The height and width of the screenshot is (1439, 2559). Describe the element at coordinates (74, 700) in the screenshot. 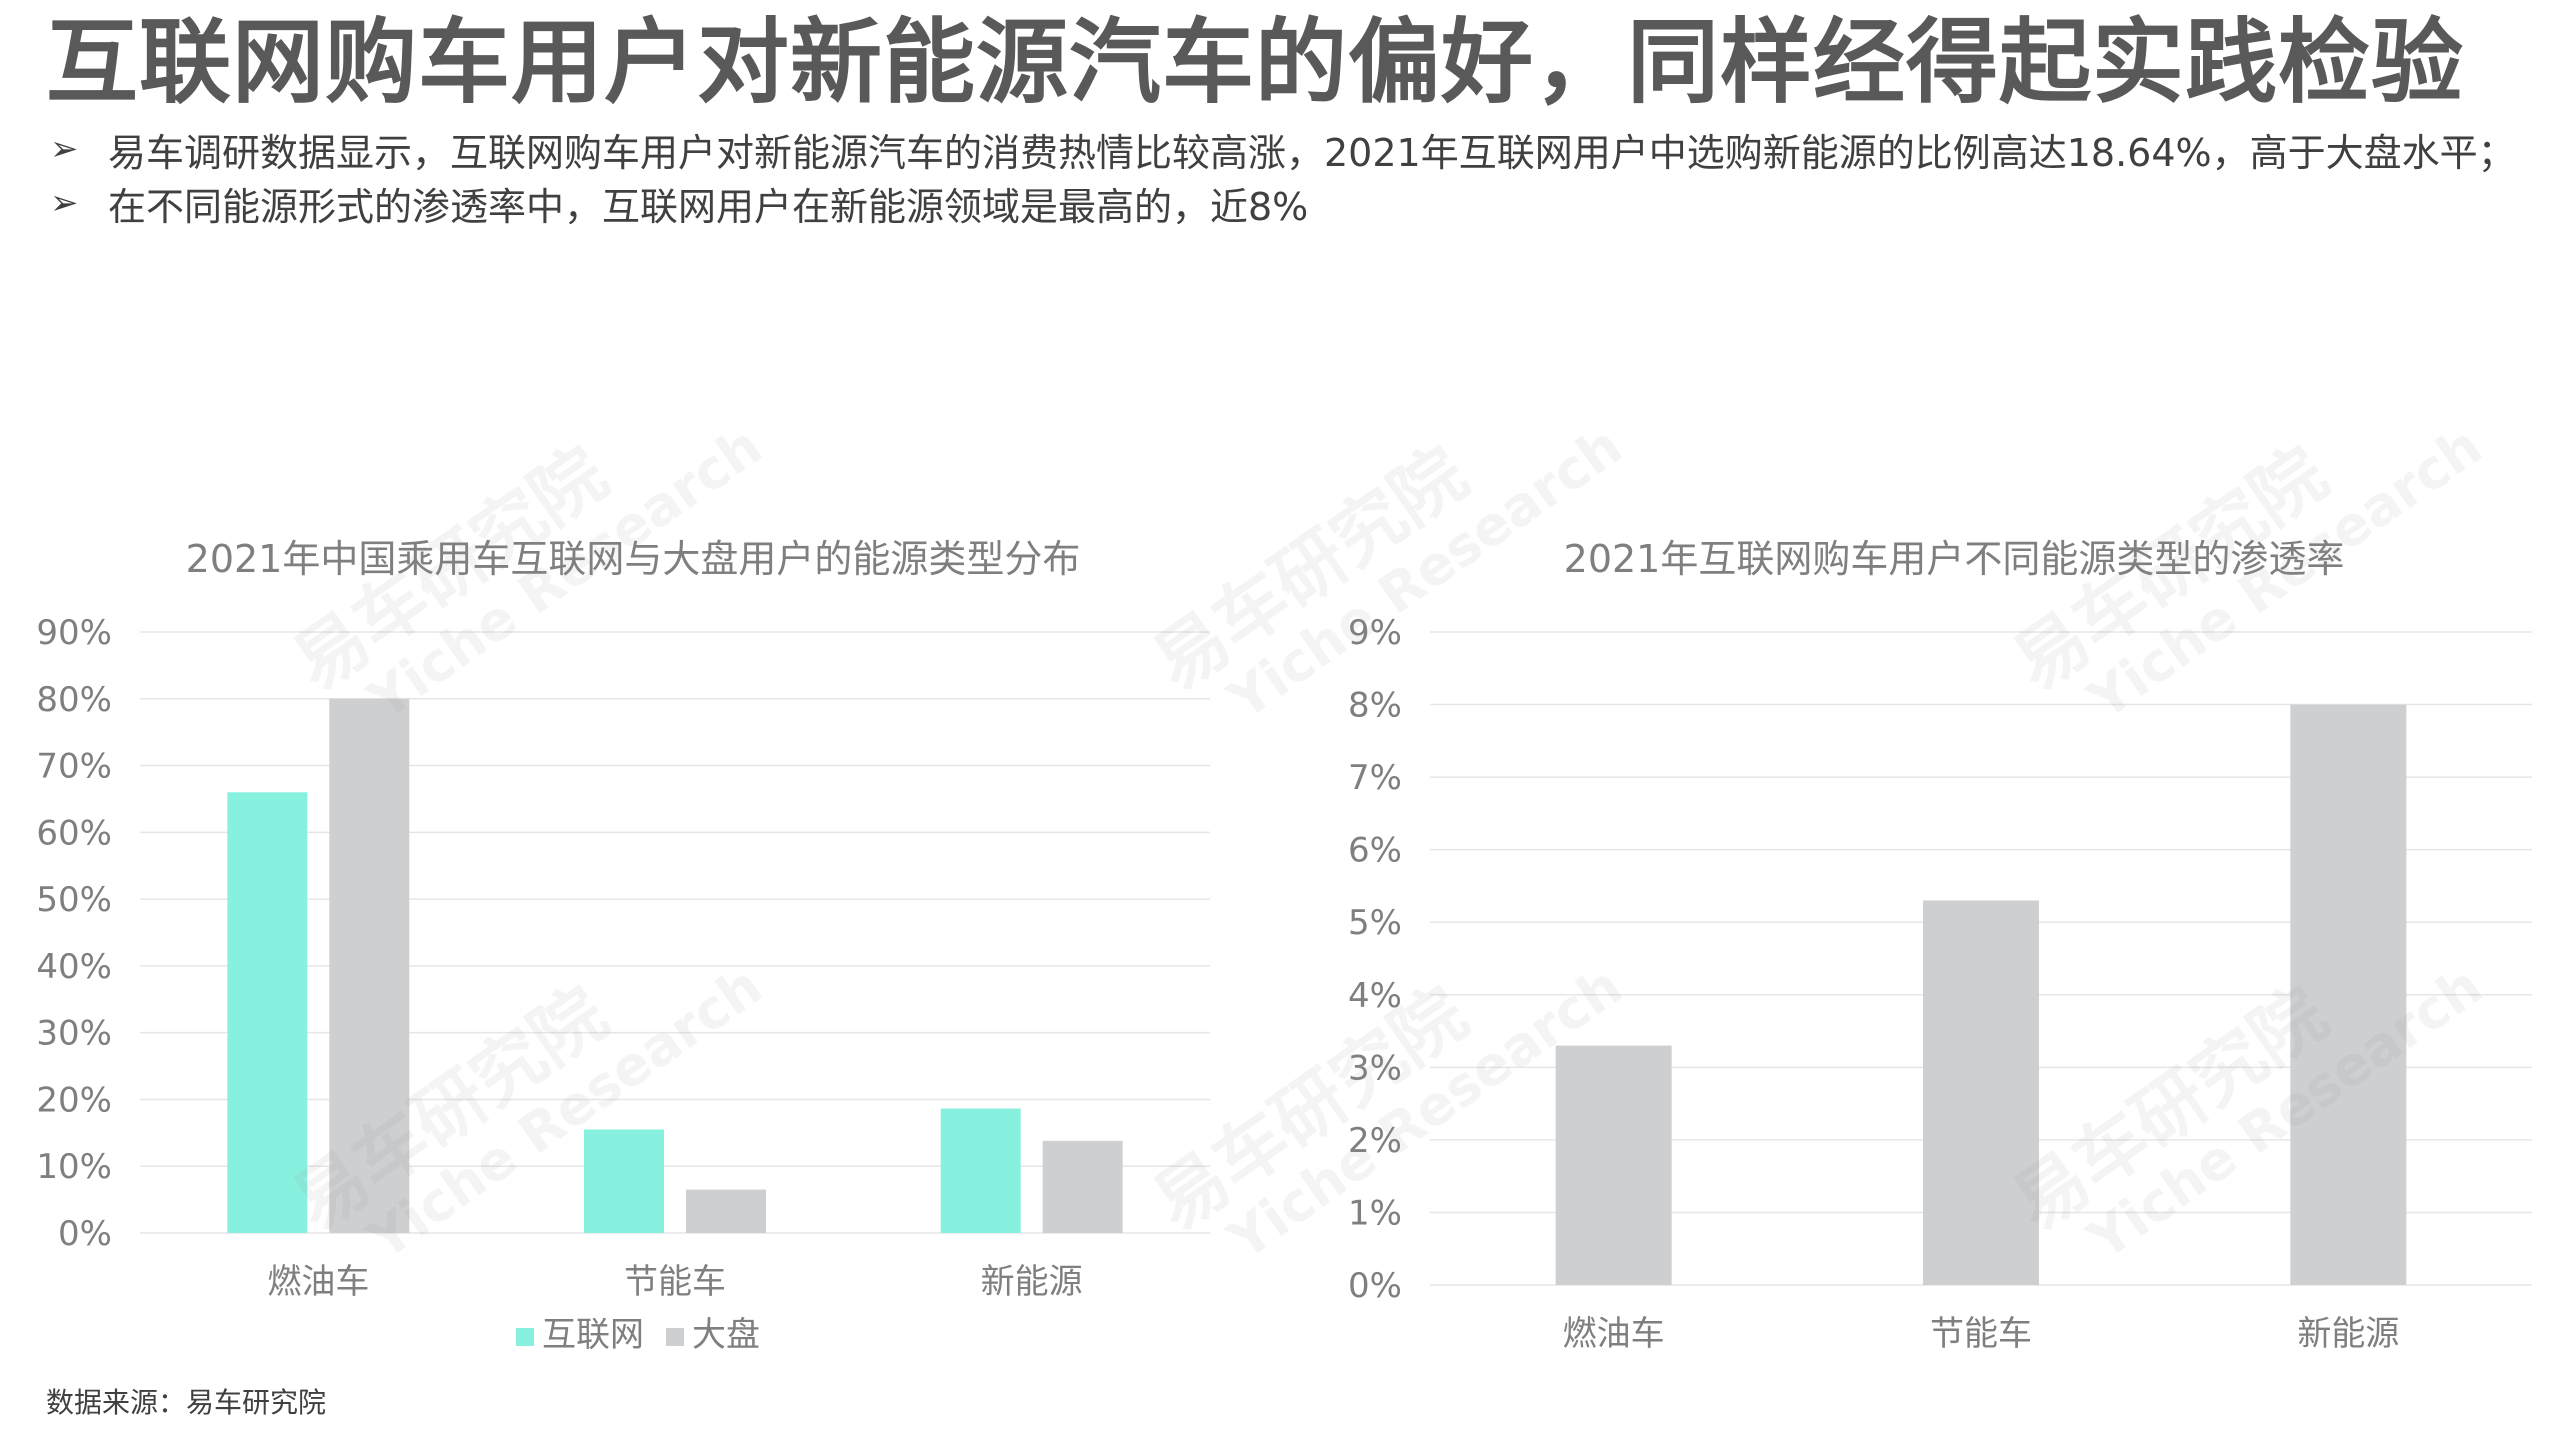

I see `y-tick-label: 80%` at that location.